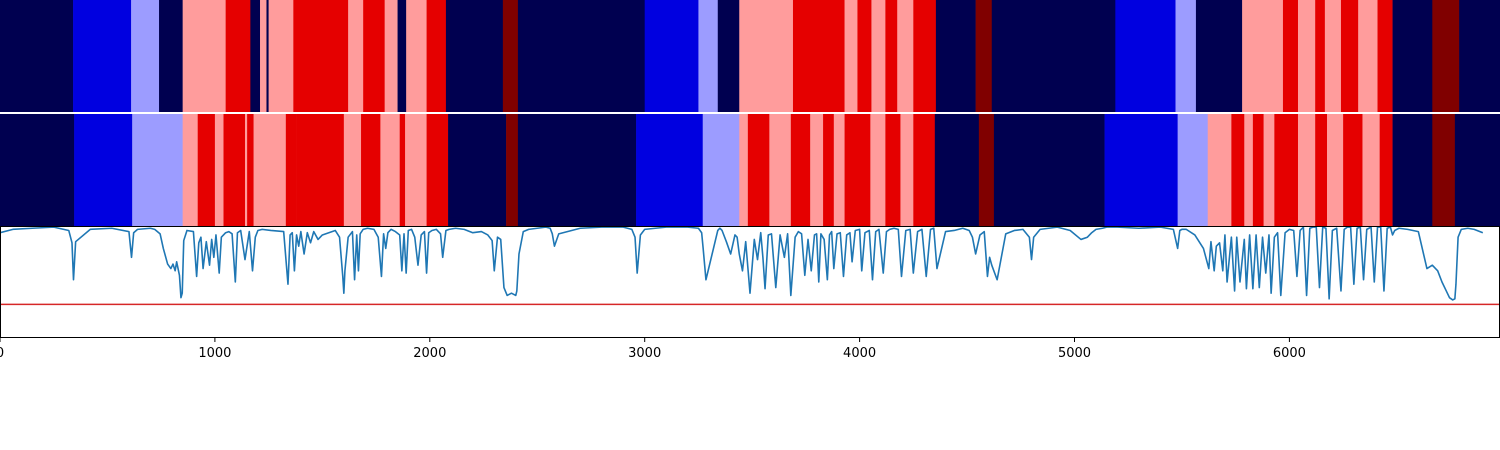 The image size is (1500, 450). I want to click on x-tick-label: 3000, so click(644, 353).